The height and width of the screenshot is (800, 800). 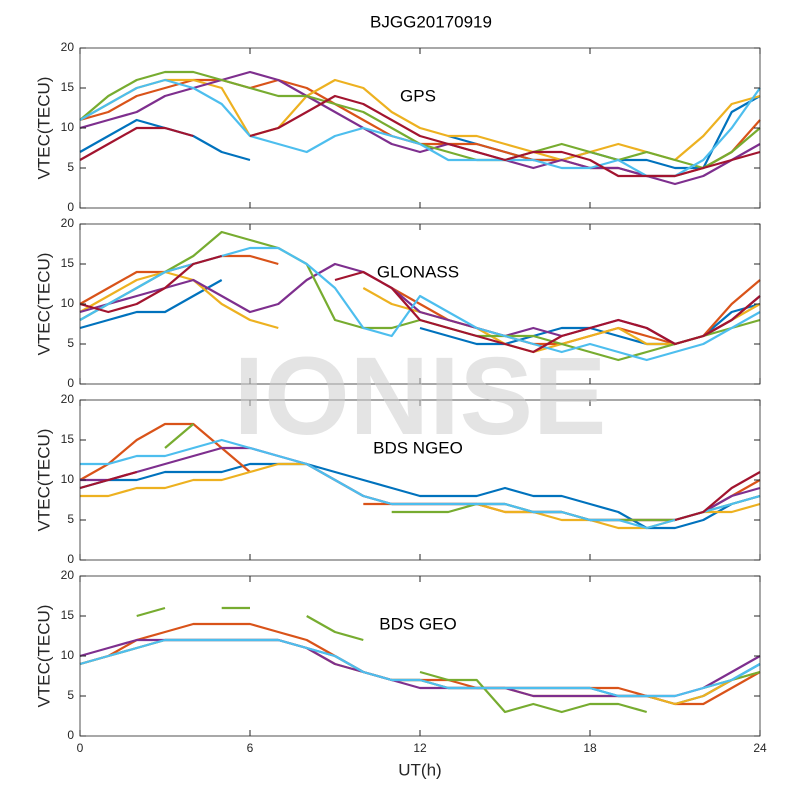 What do you see at coordinates (590, 748) in the screenshot?
I see `x-tick-label: 18` at bounding box center [590, 748].